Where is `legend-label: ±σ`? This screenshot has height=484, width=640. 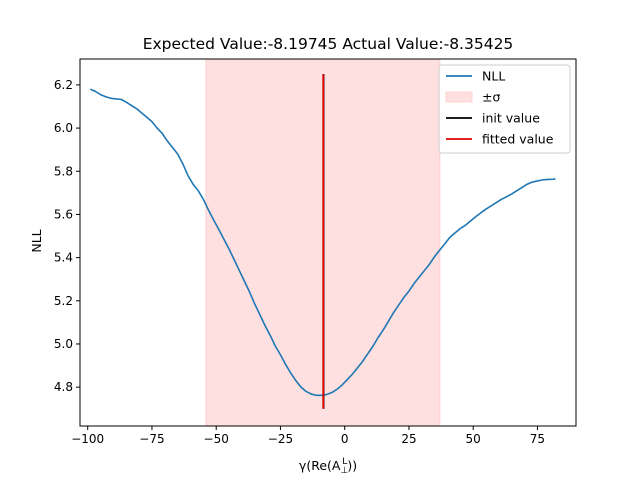 legend-label: ±σ is located at coordinates (491, 97).